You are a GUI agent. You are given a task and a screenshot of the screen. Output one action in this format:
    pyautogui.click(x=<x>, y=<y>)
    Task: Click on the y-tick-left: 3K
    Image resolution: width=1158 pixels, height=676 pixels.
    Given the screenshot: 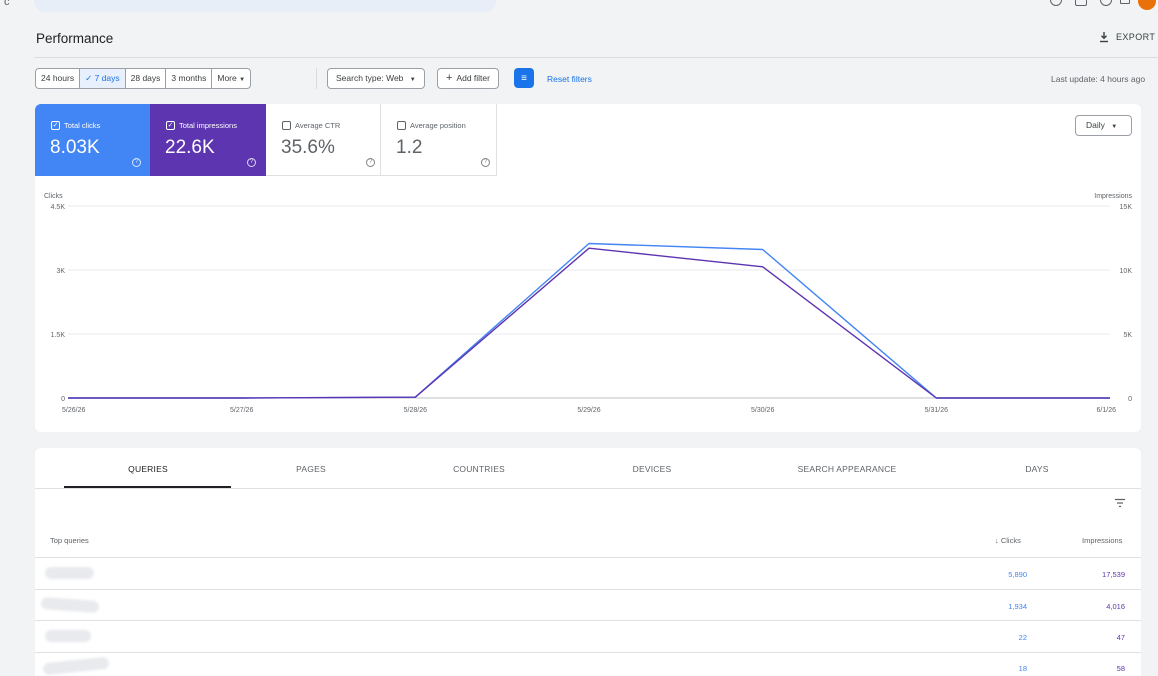 What is the action you would take?
    pyautogui.click(x=60, y=271)
    